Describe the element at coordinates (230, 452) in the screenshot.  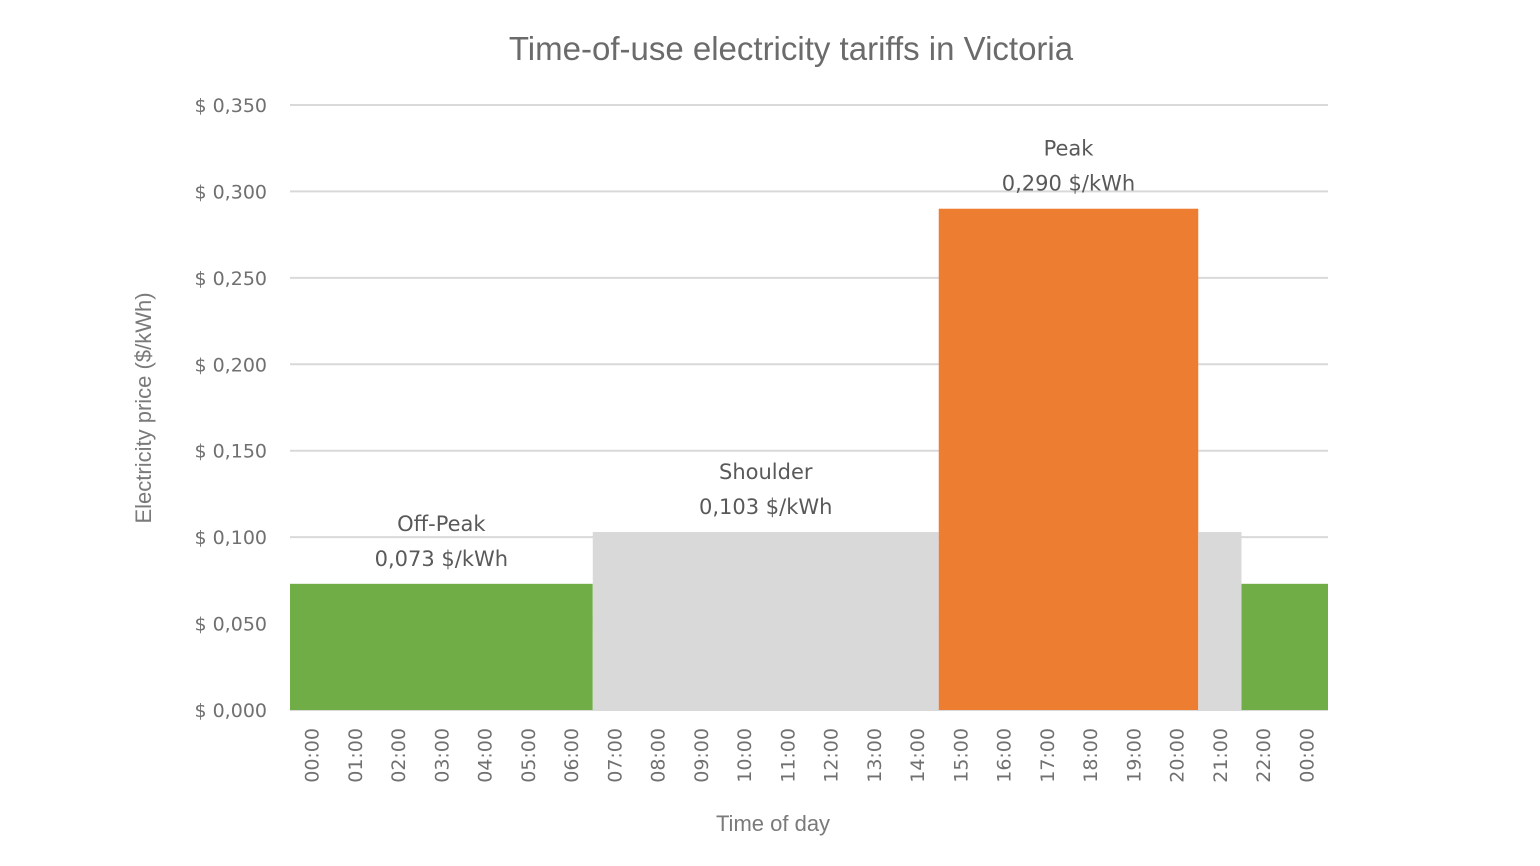
I see `y-tick-label: $ 0,150` at that location.